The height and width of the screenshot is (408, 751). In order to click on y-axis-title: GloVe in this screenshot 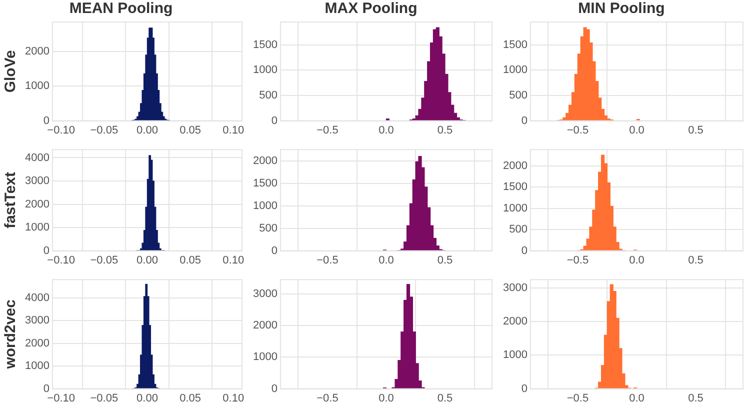, I will do `click(11, 71)`.